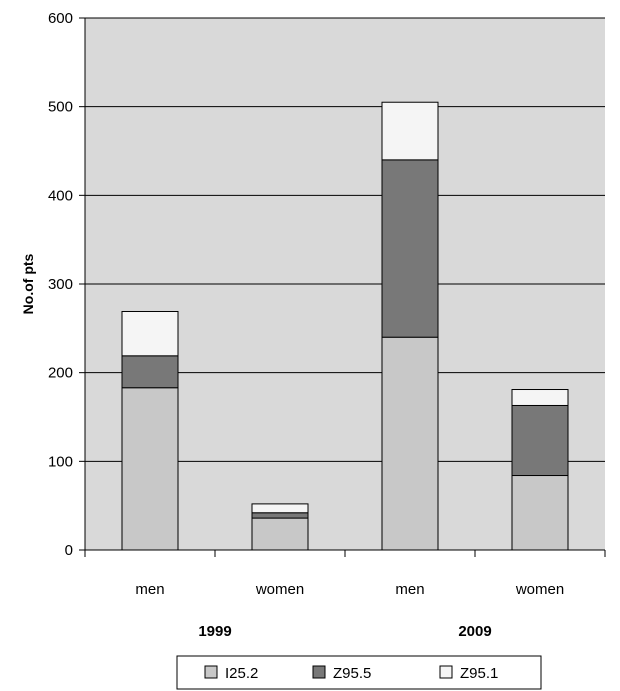 The image size is (620, 691). What do you see at coordinates (479, 673) in the screenshot?
I see `legend-label: Z95.1` at bounding box center [479, 673].